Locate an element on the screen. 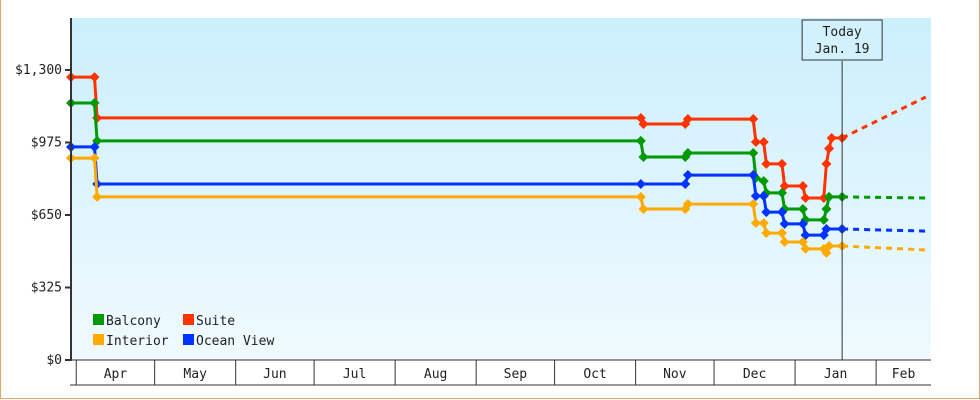  today-date: Jan. 19 is located at coordinates (842, 49).